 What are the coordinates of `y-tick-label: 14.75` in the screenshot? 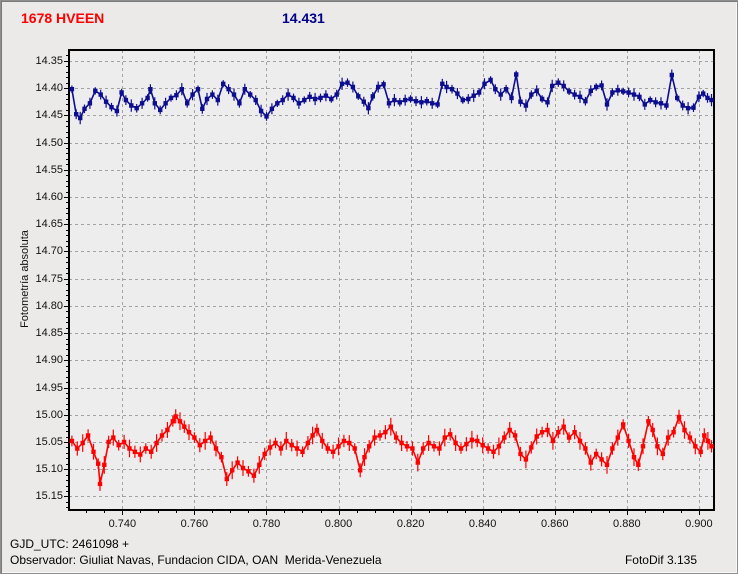 It's located at (49, 278).